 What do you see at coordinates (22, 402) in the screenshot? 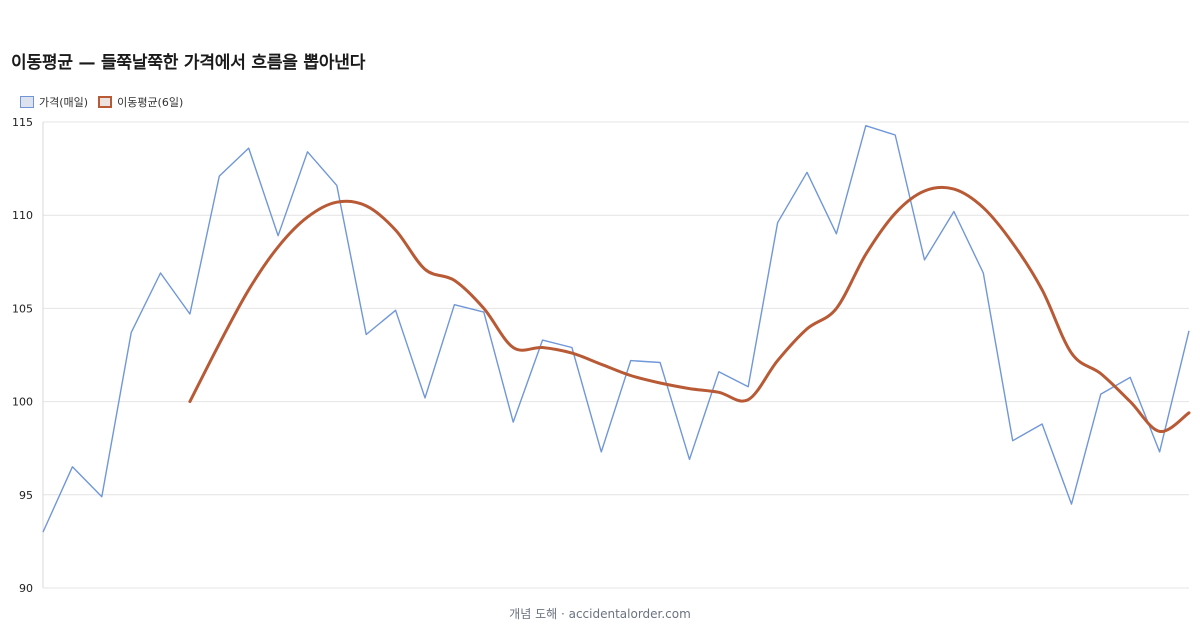
I see `y-tick-label-100: 100` at bounding box center [22, 402].